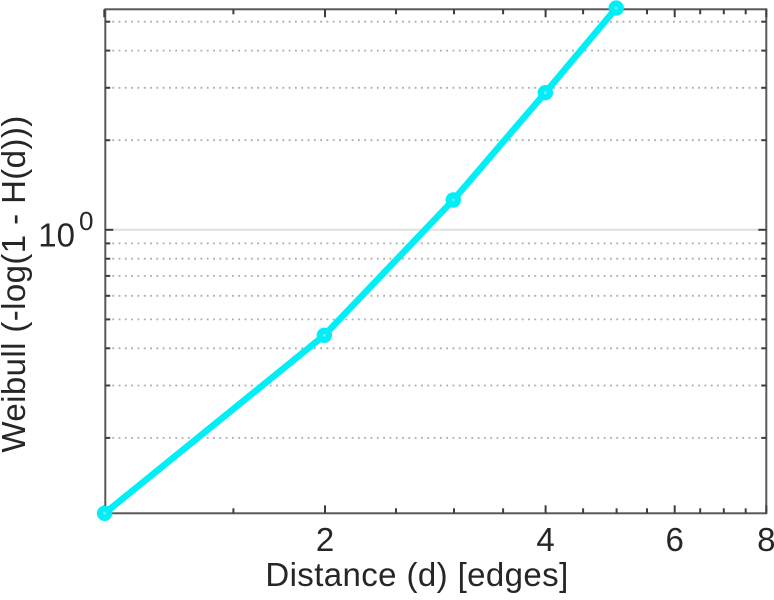  Describe the element at coordinates (765, 539) in the screenshot. I see `svg-text: 8` at that location.